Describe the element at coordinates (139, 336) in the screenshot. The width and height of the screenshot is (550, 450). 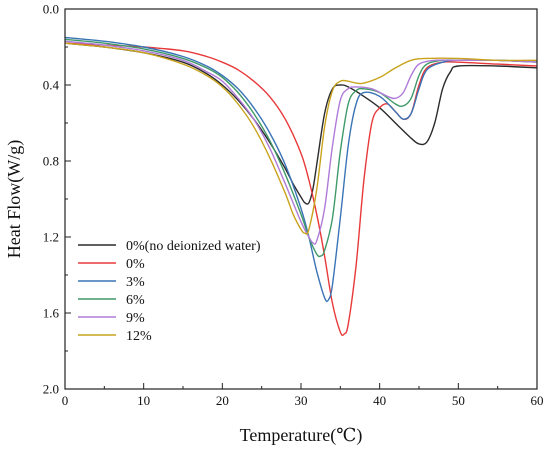
I see `legend-label: 12%` at that location.